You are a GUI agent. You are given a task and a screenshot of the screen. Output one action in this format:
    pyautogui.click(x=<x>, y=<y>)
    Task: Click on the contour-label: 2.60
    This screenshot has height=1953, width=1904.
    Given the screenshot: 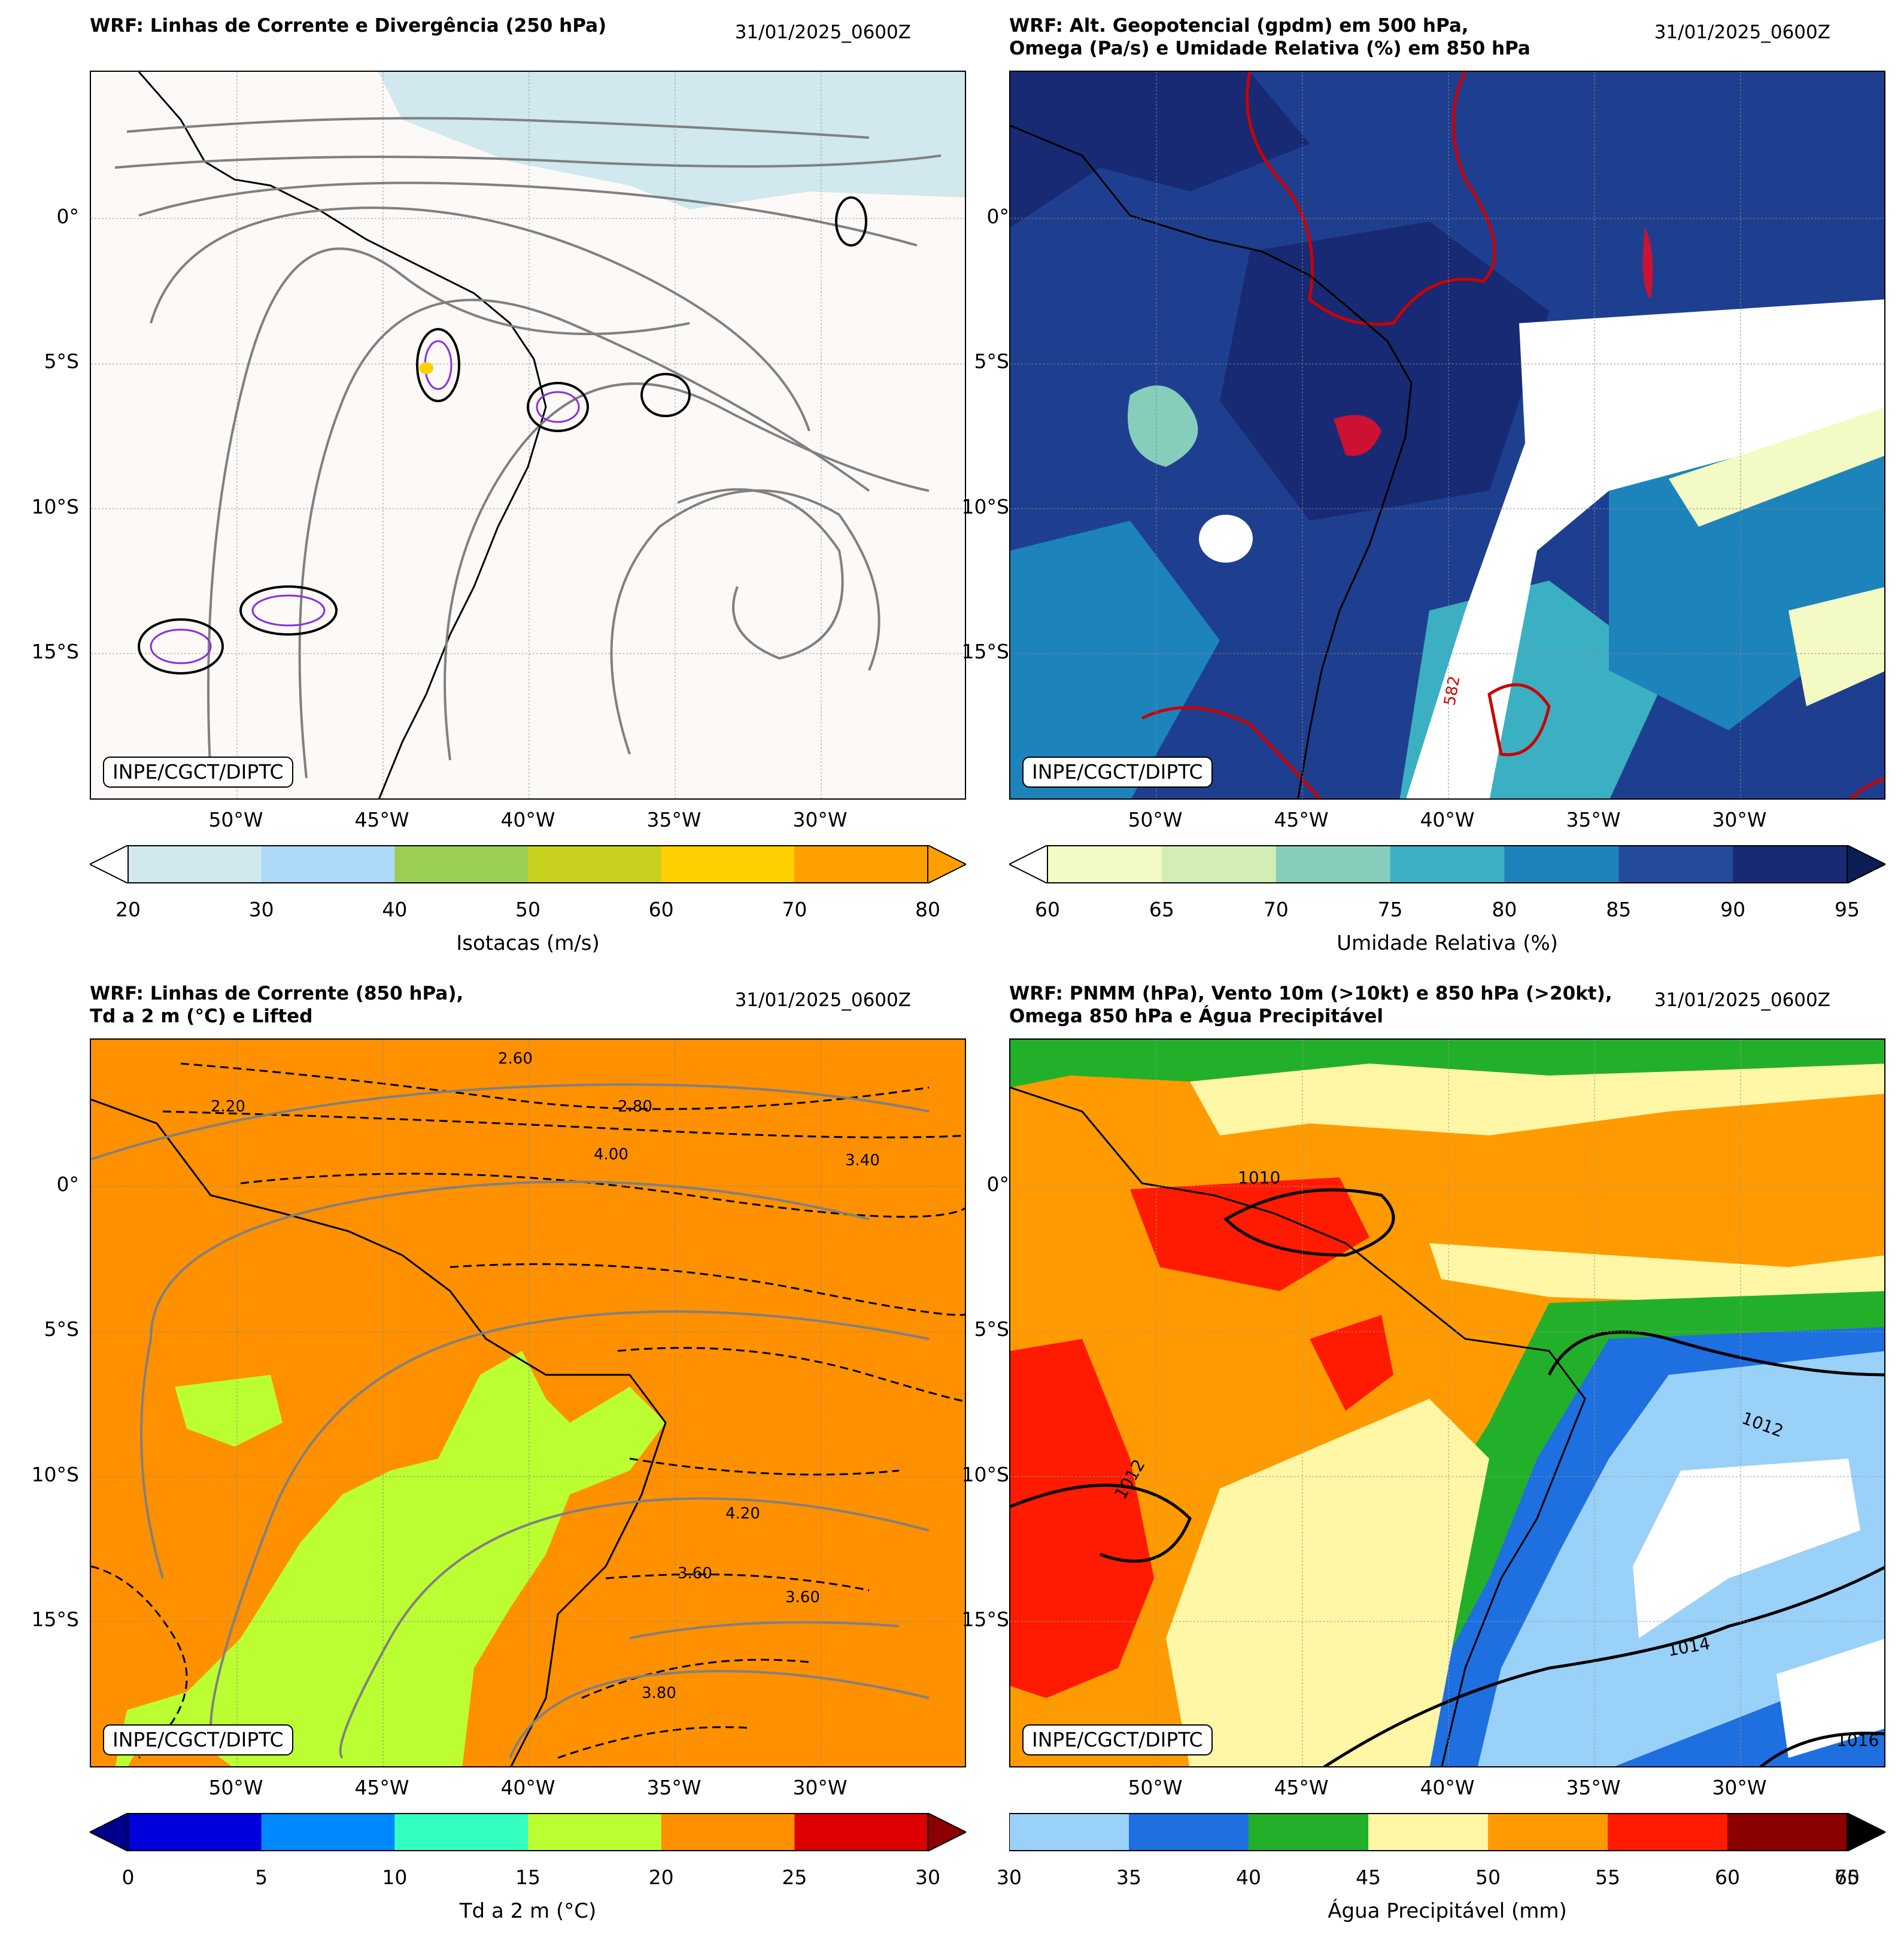 What is the action you would take?
    pyautogui.click(x=516, y=1059)
    